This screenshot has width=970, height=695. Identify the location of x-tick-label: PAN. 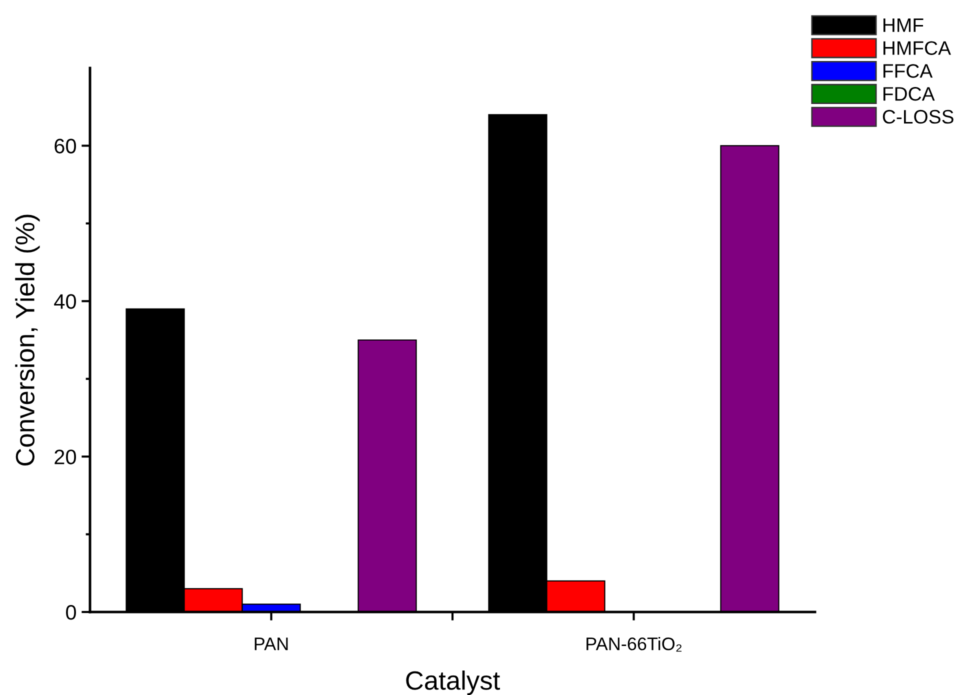
(271, 644).